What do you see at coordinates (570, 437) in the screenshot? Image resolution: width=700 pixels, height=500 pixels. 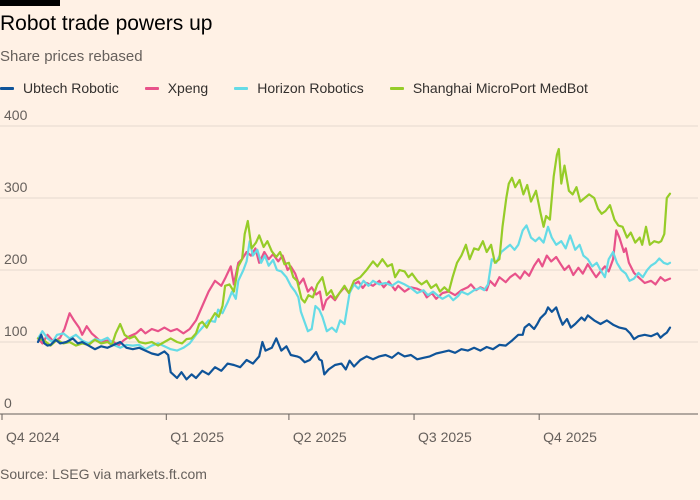 I see `x-tick-label-4: Q4 2025` at bounding box center [570, 437].